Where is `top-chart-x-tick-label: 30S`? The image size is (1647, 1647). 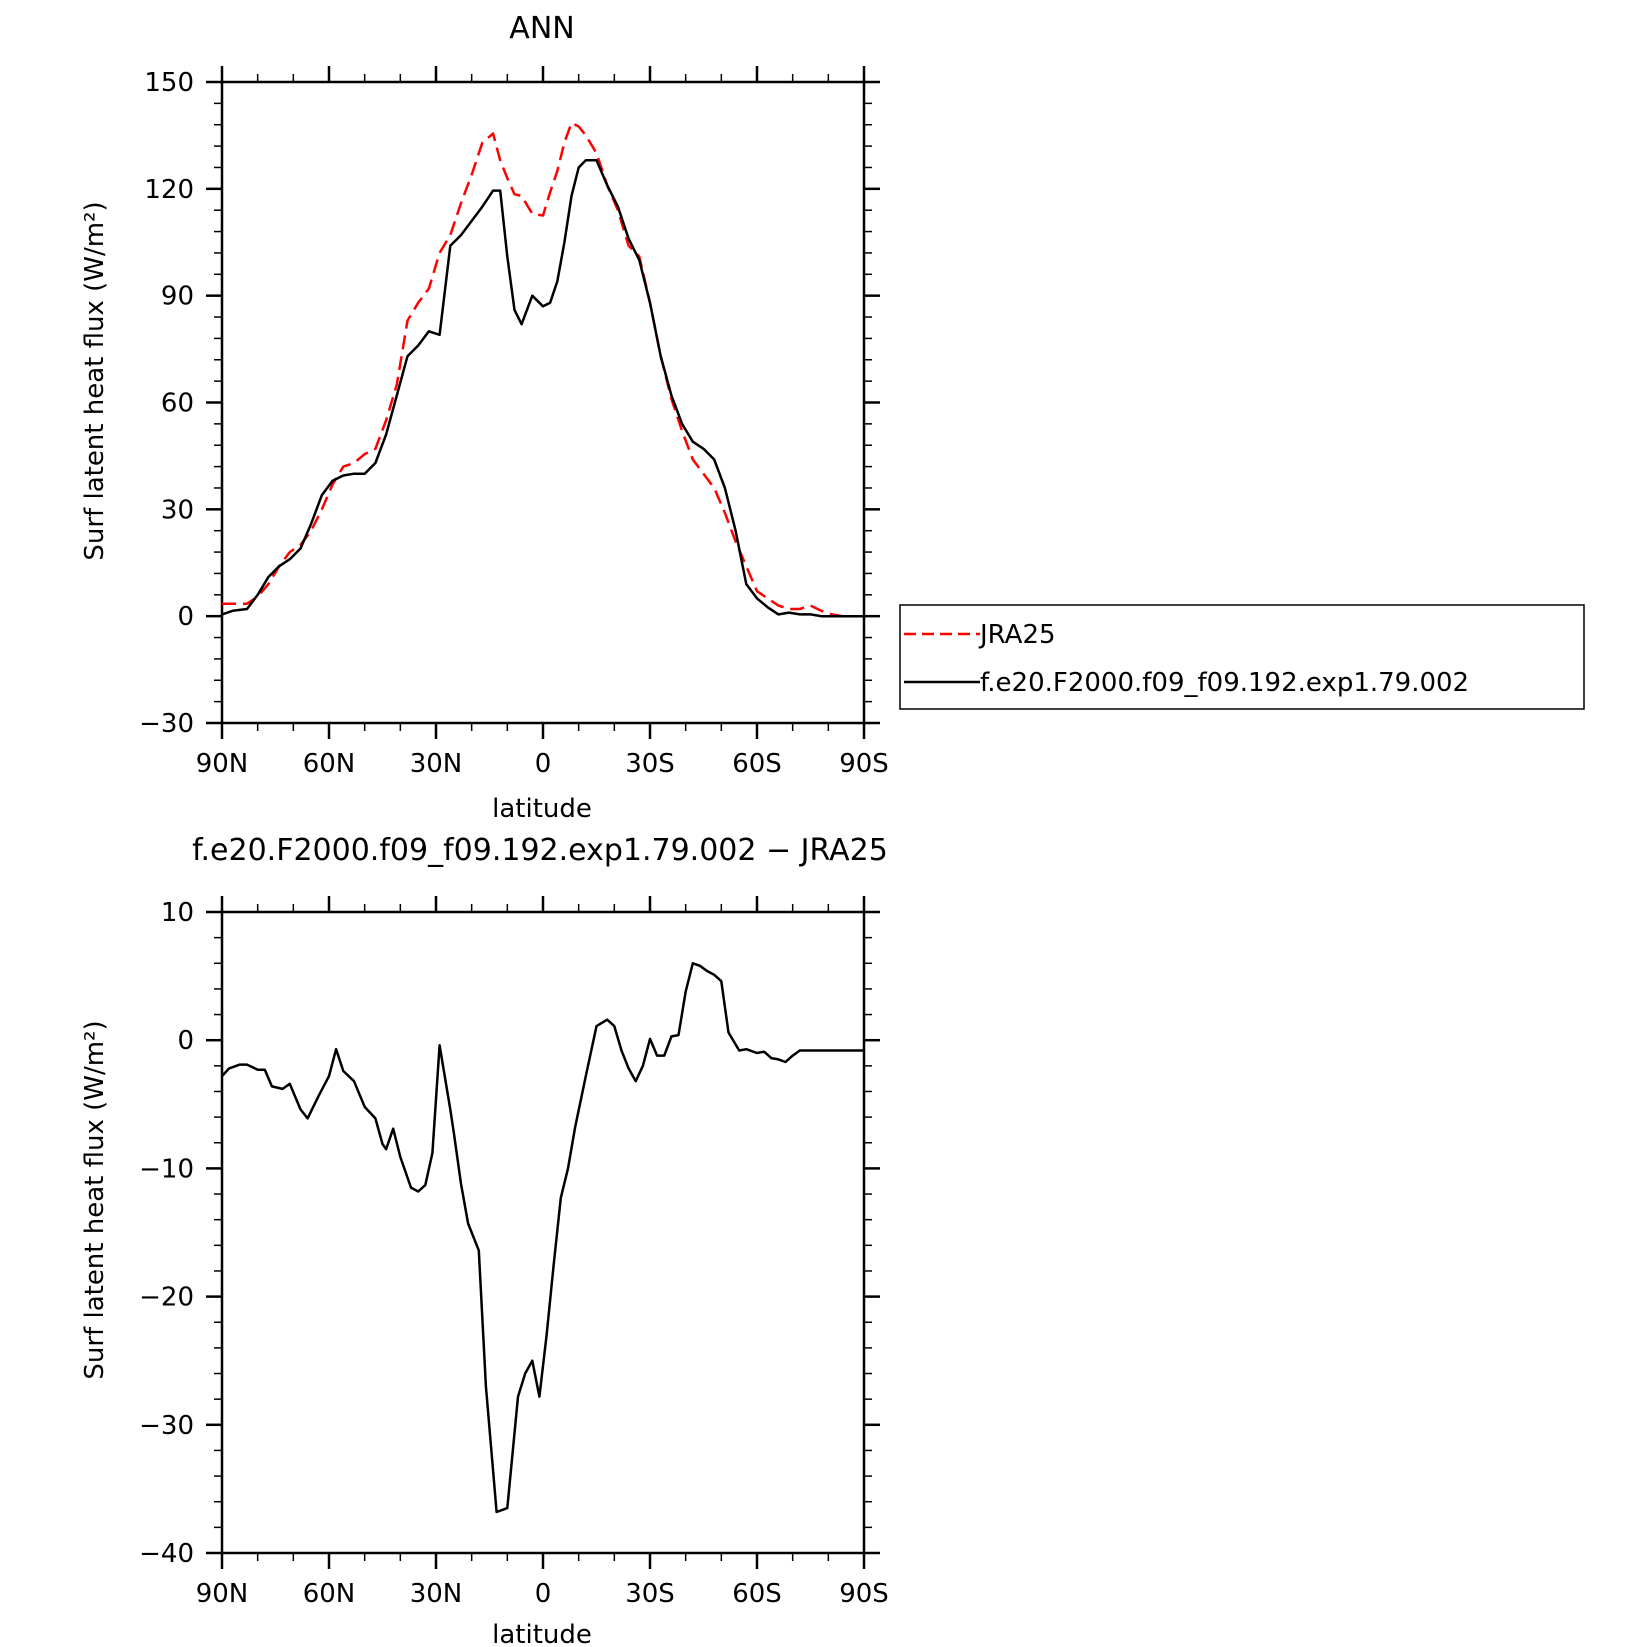 top-chart-x-tick-label: 30S is located at coordinates (650, 764).